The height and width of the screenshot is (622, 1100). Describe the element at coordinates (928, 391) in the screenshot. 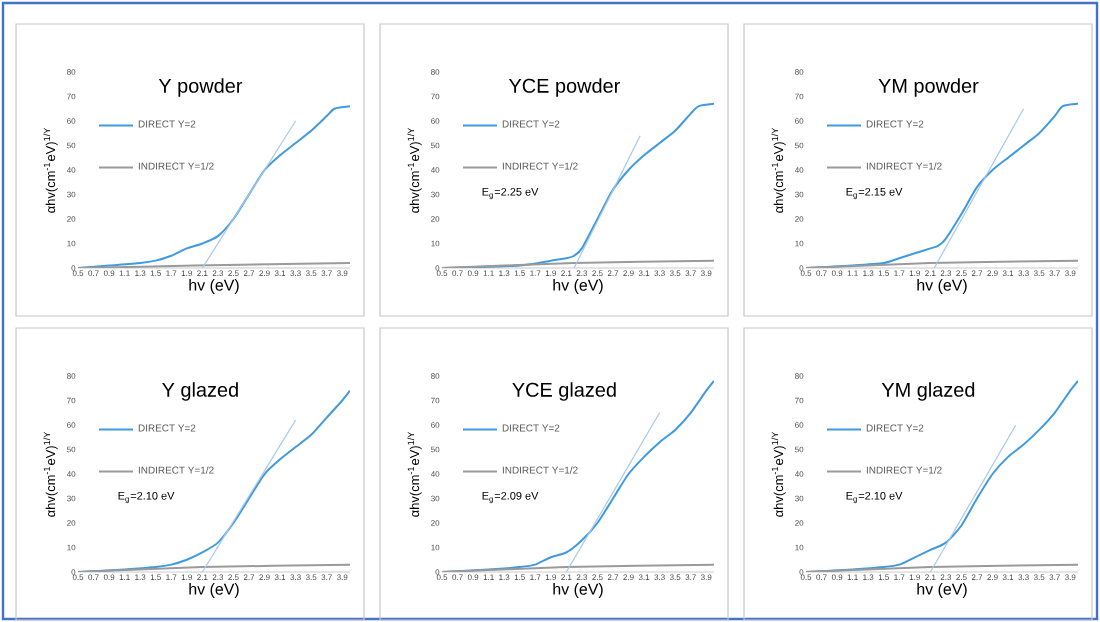

I see `chart-title: YM glazed` at that location.